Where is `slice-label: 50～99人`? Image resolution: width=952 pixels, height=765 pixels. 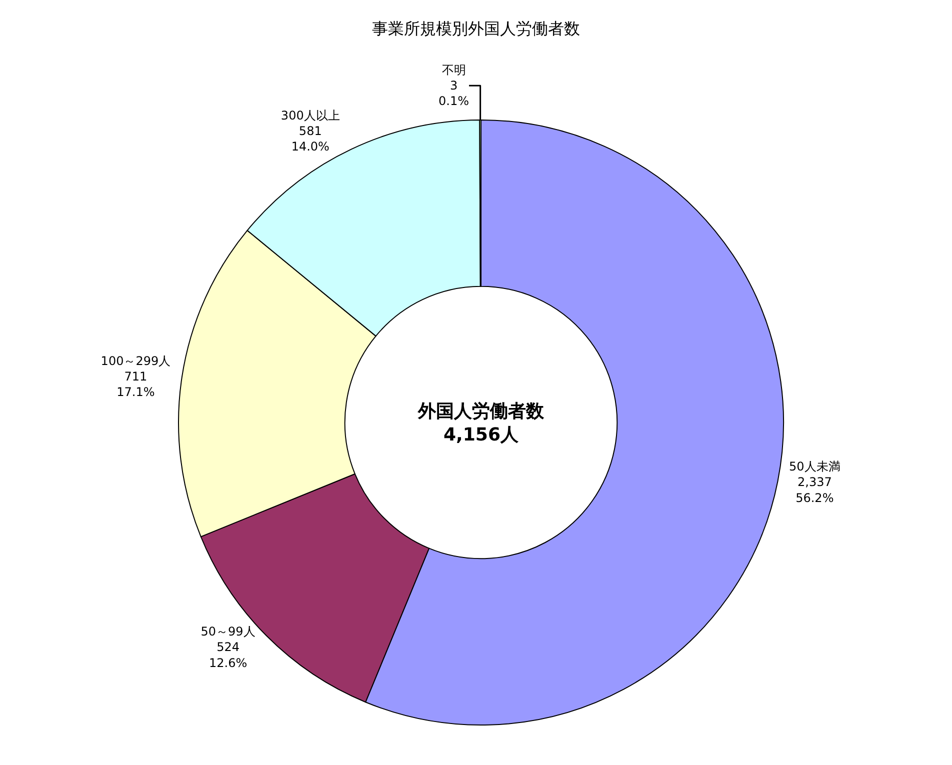 slice-label: 50～99人 is located at coordinates (228, 631).